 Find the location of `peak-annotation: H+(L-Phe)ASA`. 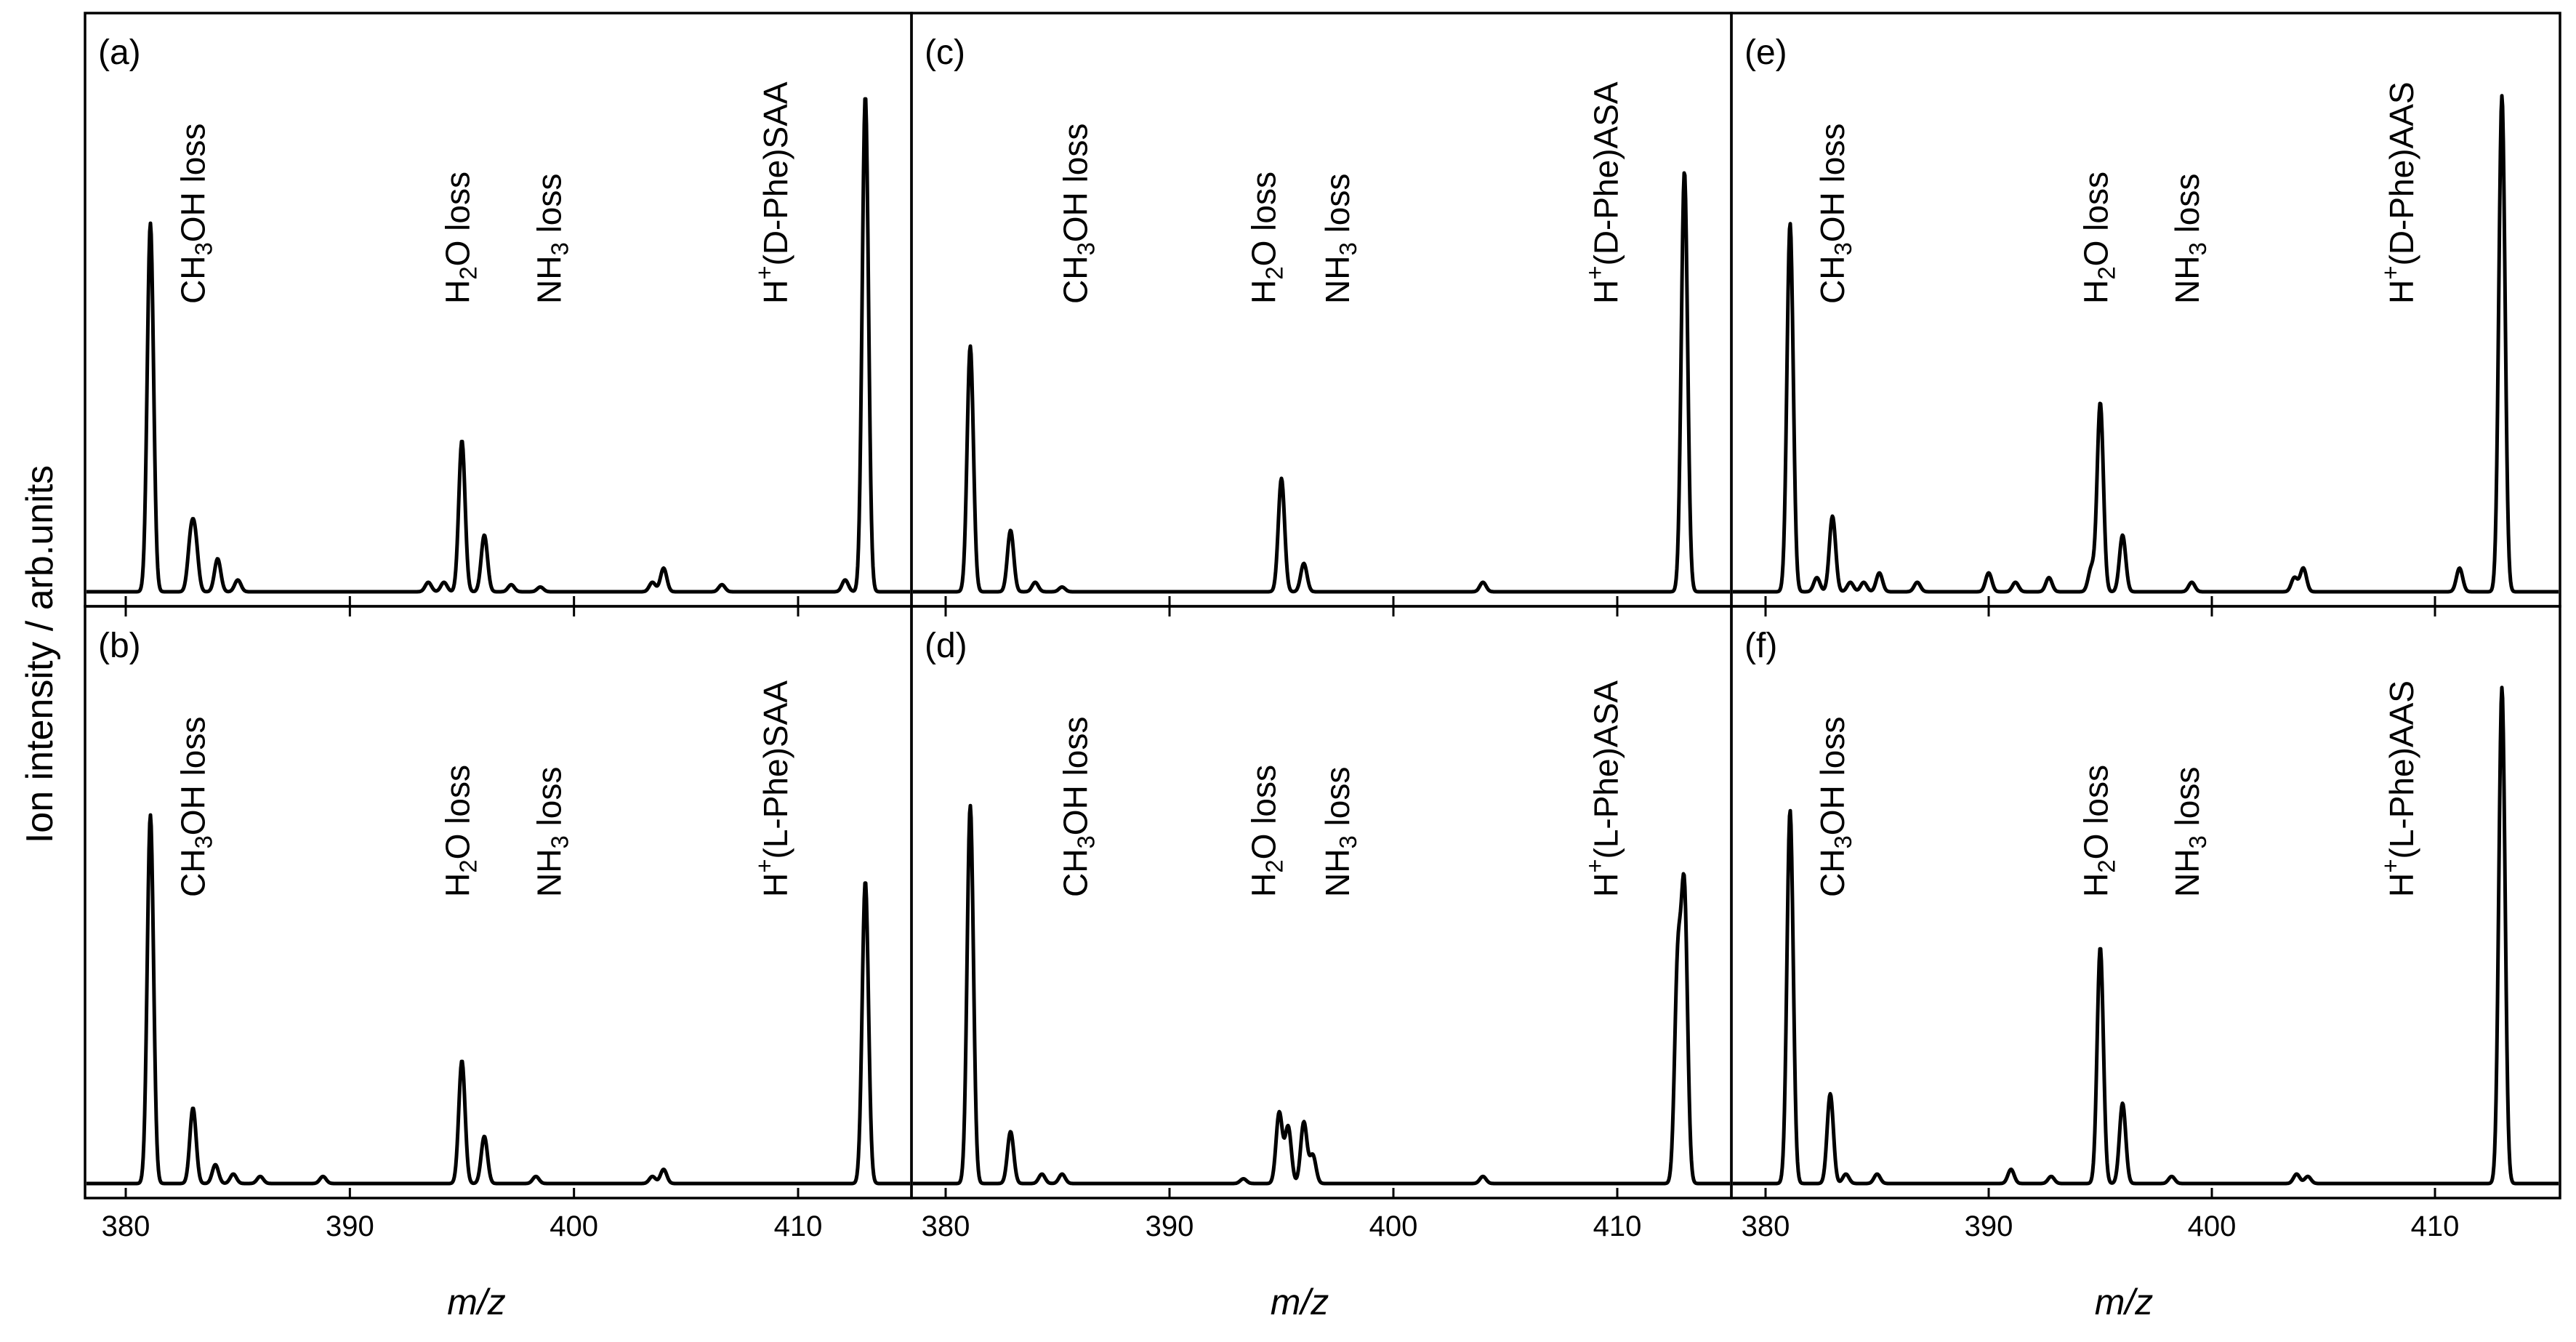

peak-annotation: H+(L-Phe)ASA is located at coordinates (1603, 788).